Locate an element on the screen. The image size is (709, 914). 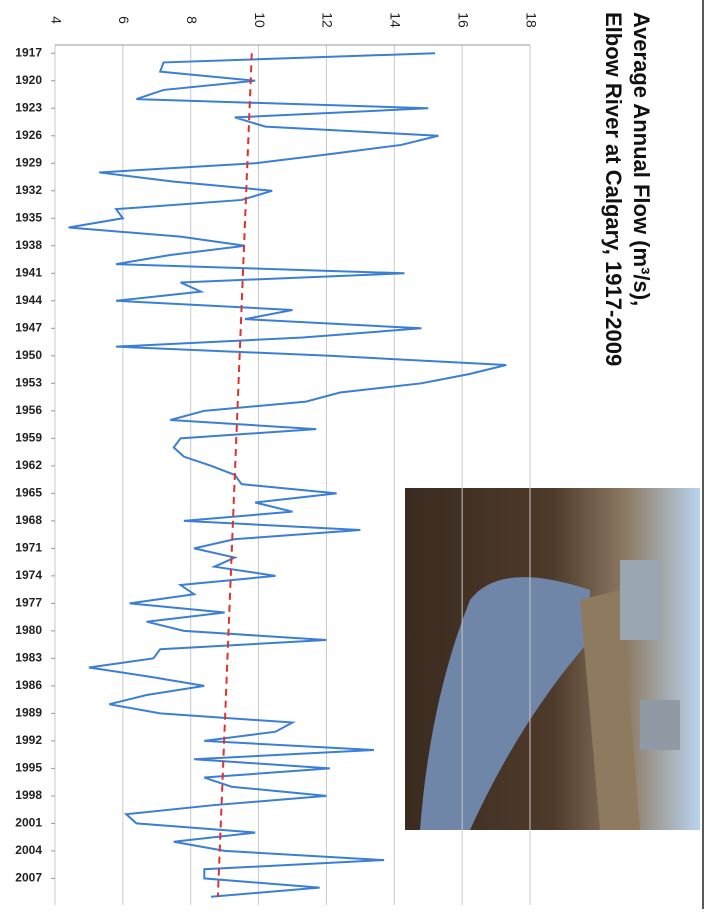
x-tick-label: 1974 is located at coordinates (28, 575).